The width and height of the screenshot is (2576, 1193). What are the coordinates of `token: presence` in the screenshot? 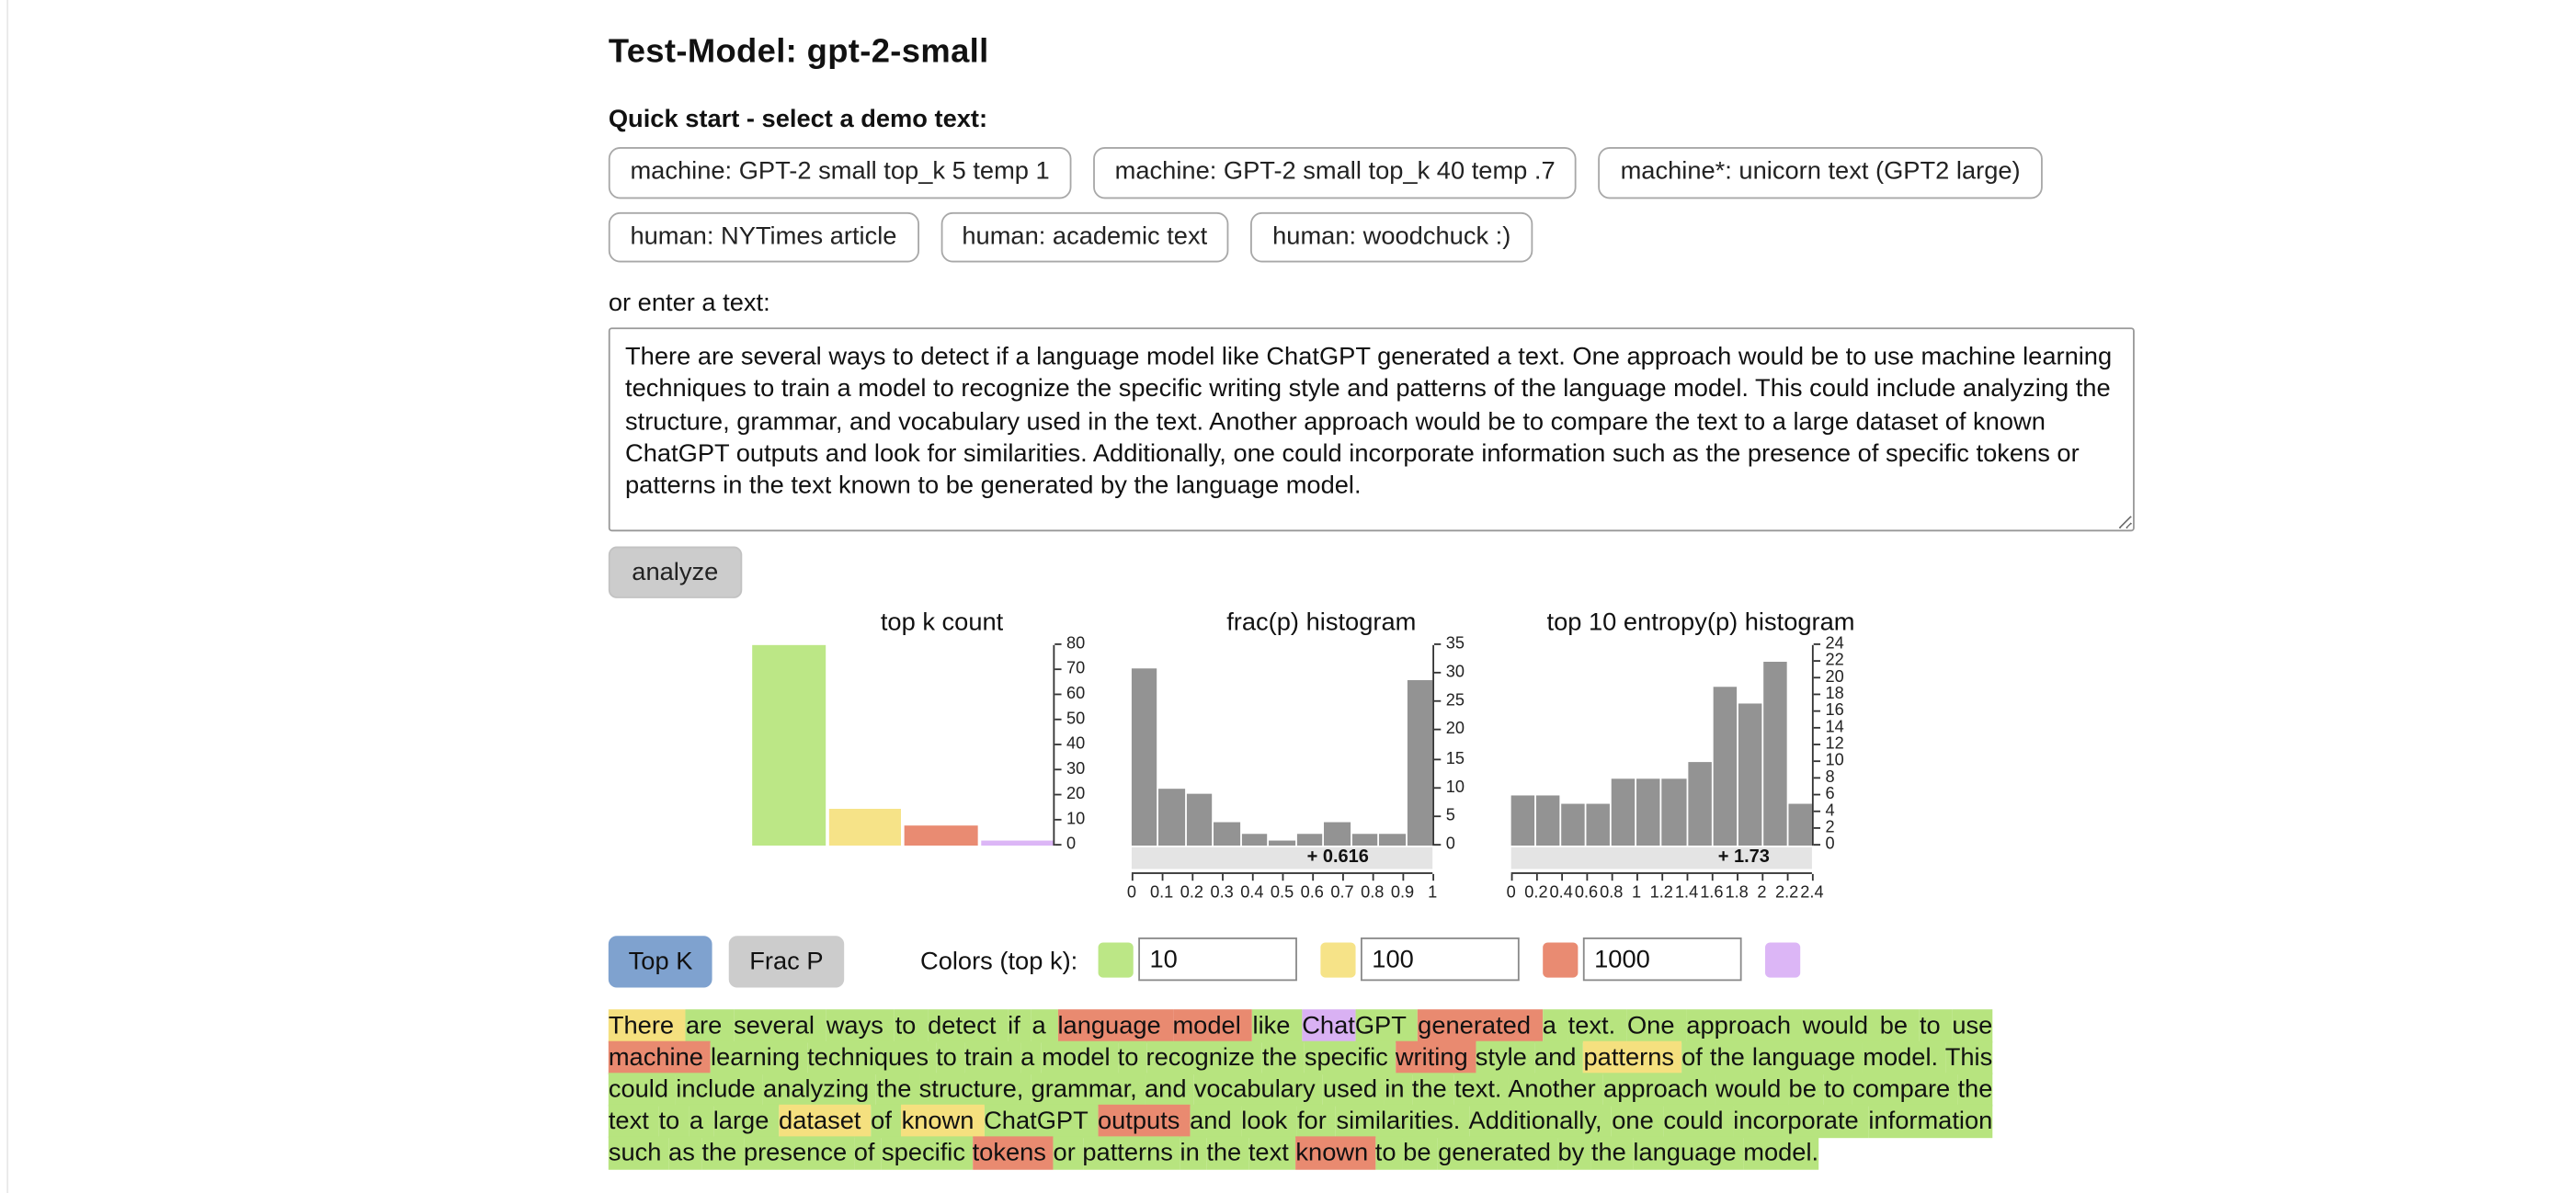 It's located at (798, 1152).